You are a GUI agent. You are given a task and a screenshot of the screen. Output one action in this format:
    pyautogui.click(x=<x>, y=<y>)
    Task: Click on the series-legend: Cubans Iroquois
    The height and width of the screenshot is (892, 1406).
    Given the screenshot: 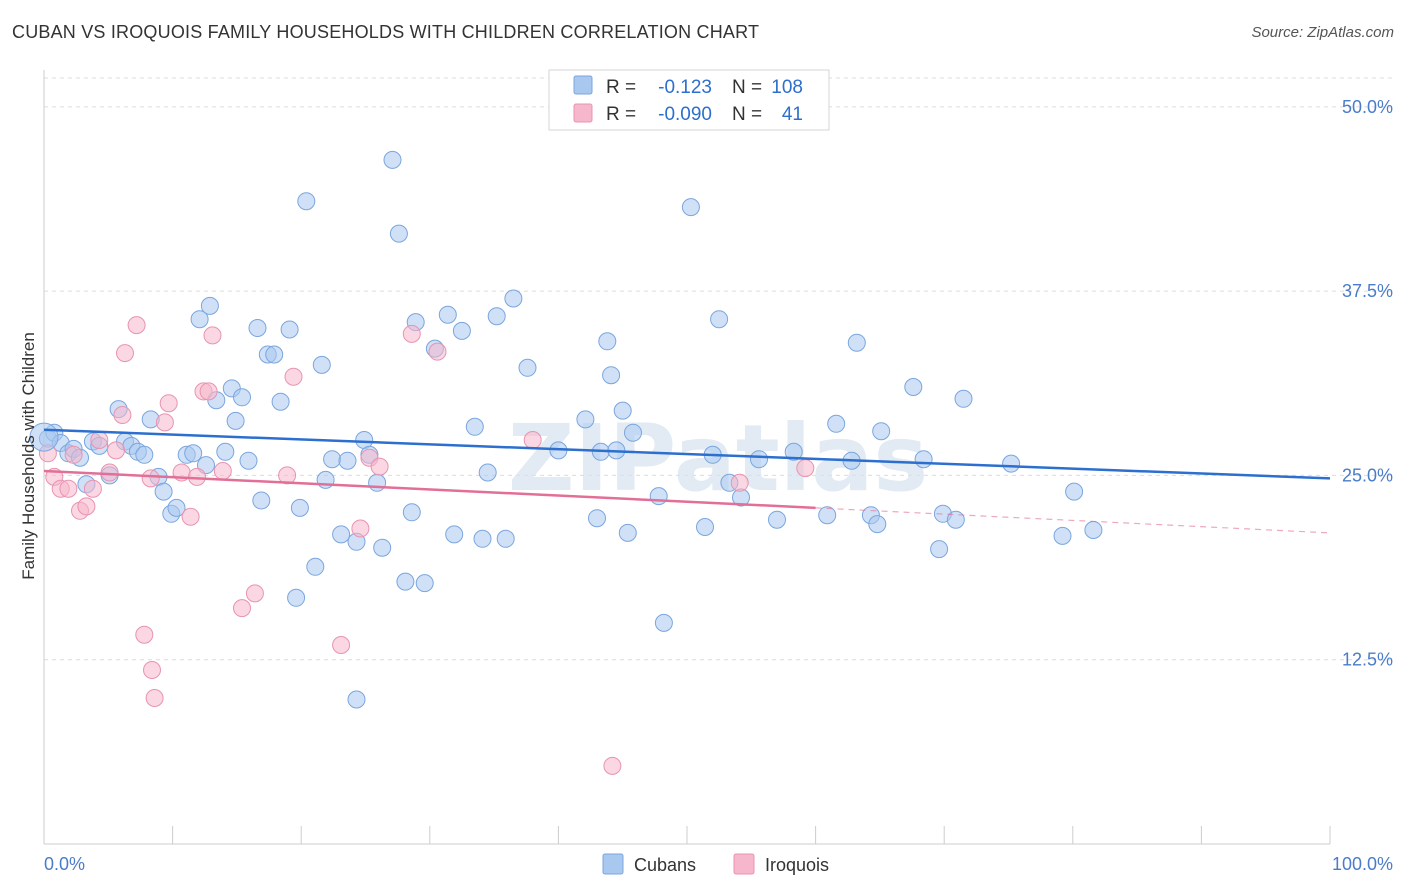 What is the action you would take?
    pyautogui.click(x=715, y=864)
    